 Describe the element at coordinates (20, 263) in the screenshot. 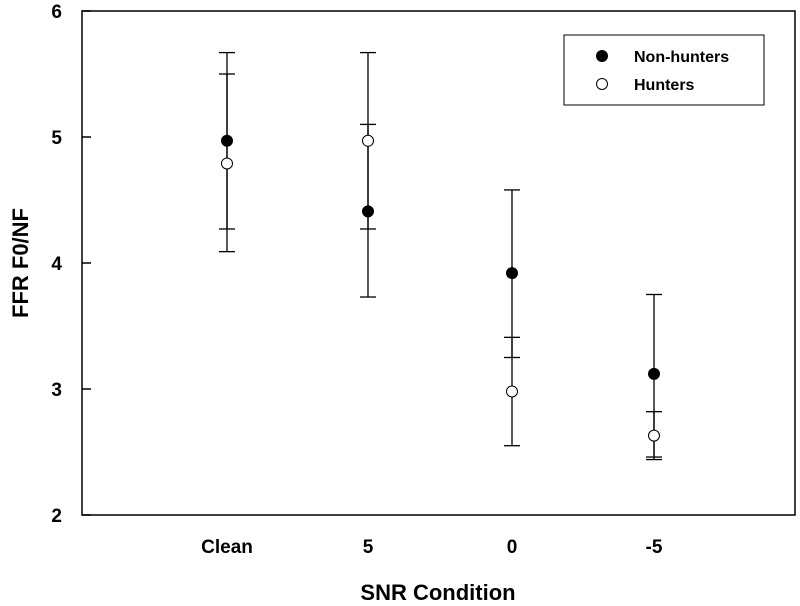

I see `y-axis-title: FFR F0/NF` at that location.